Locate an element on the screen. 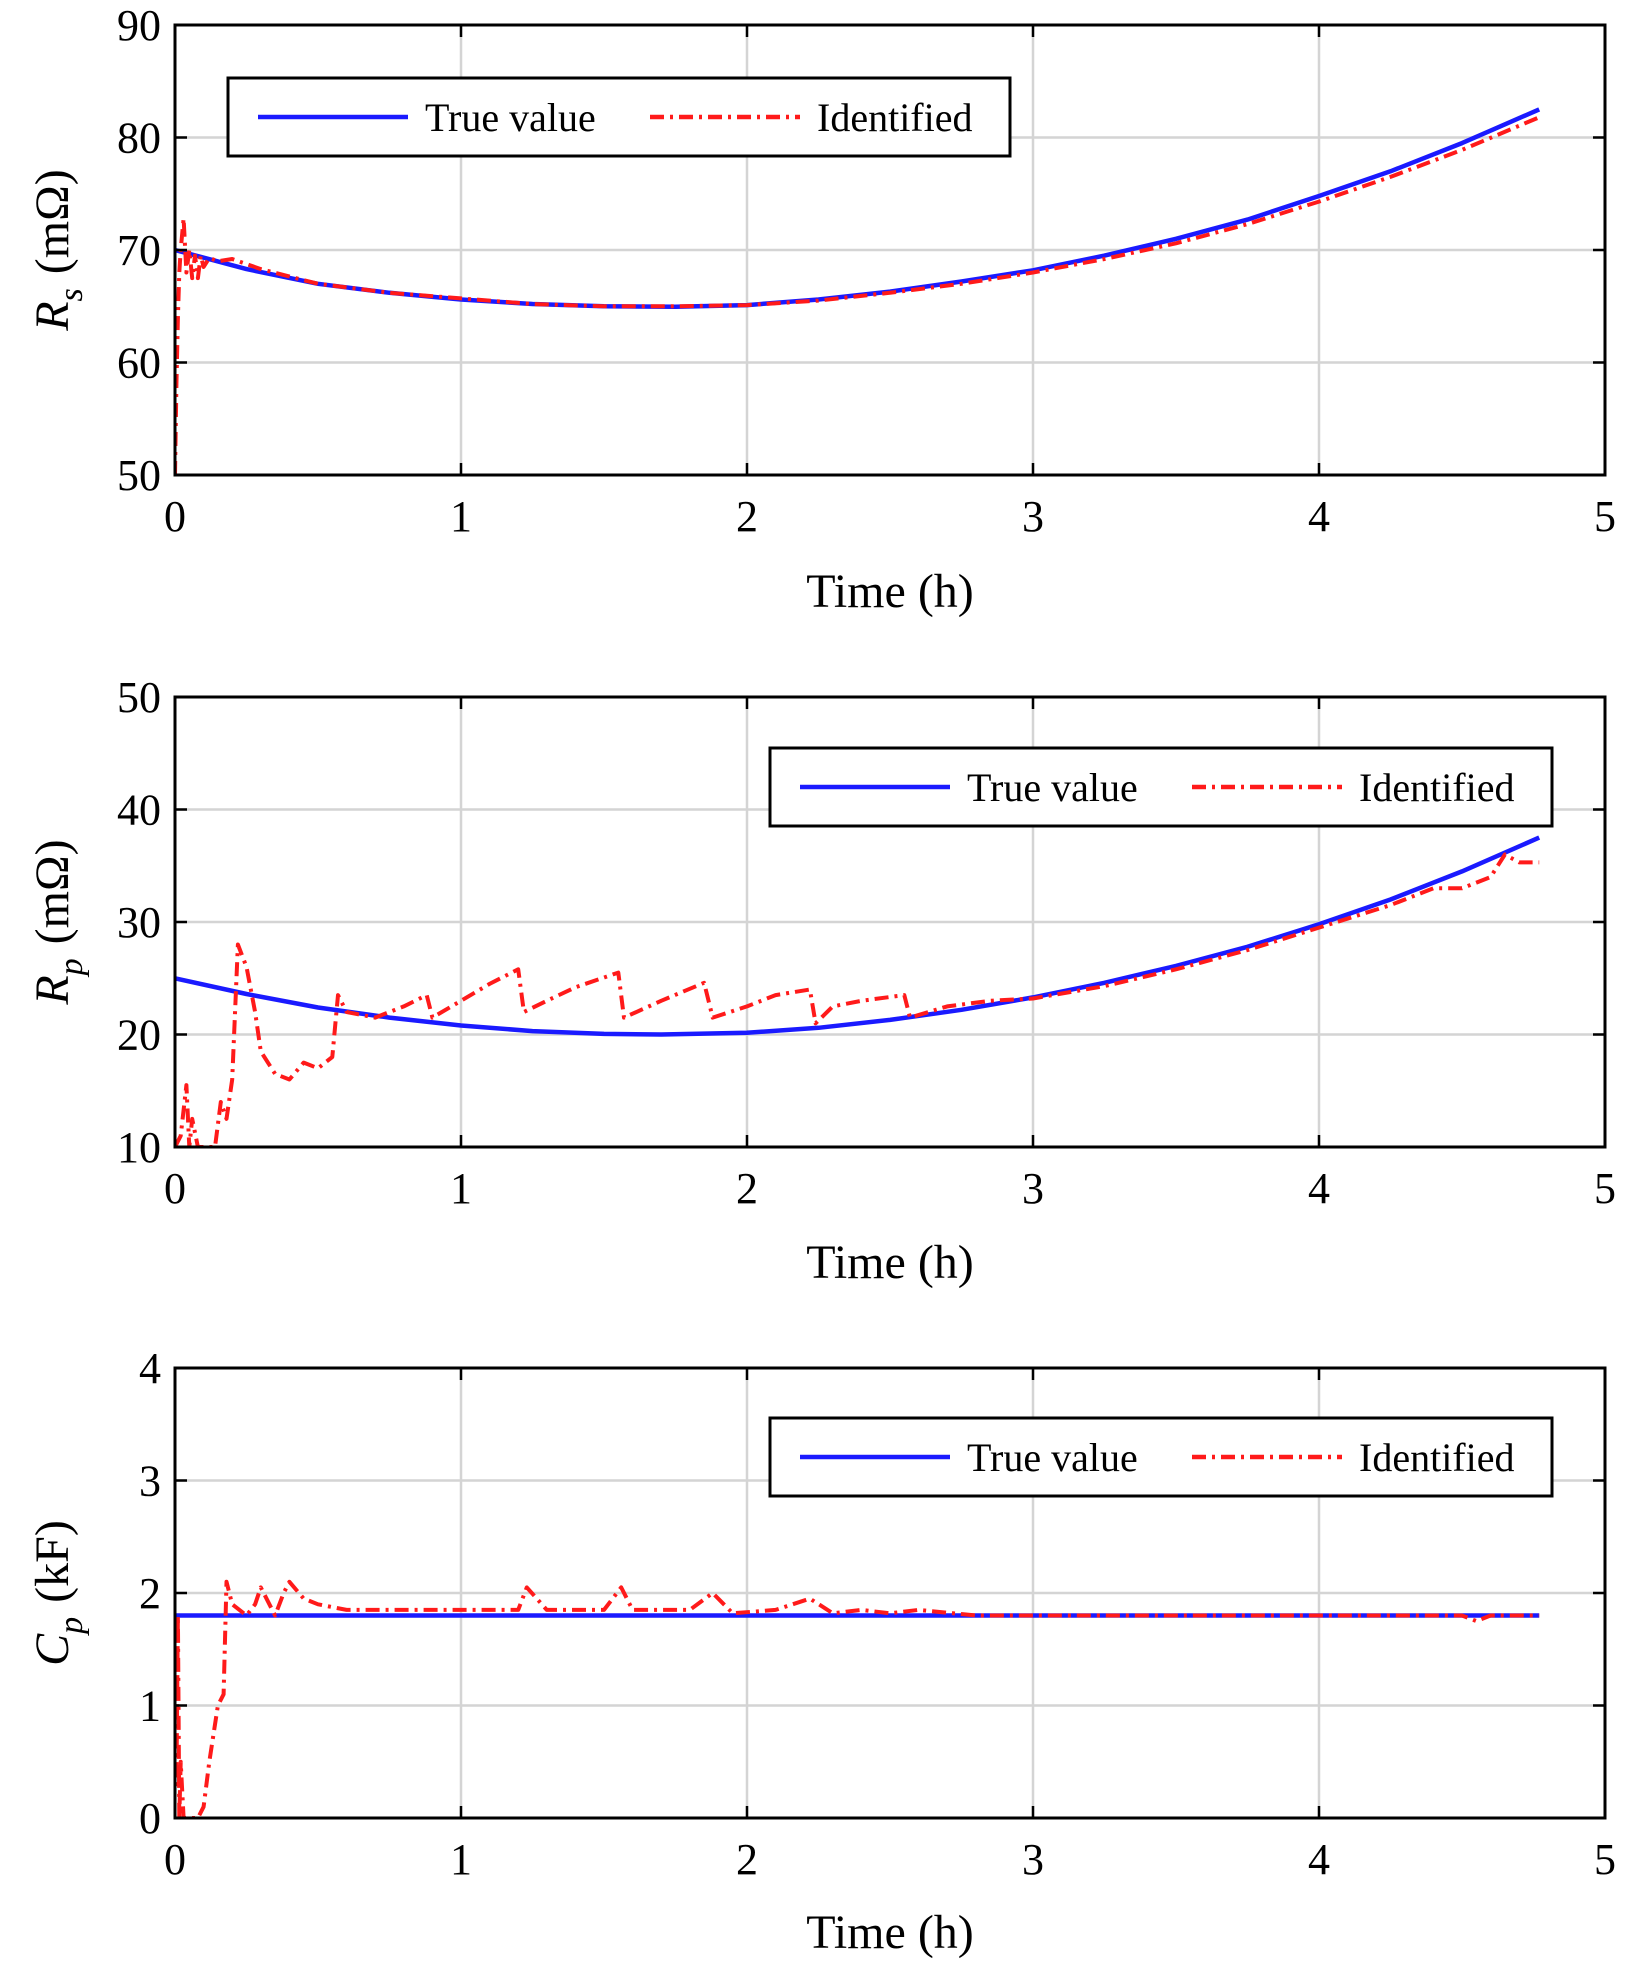  rp-series-identified is located at coordinates (857, 999).